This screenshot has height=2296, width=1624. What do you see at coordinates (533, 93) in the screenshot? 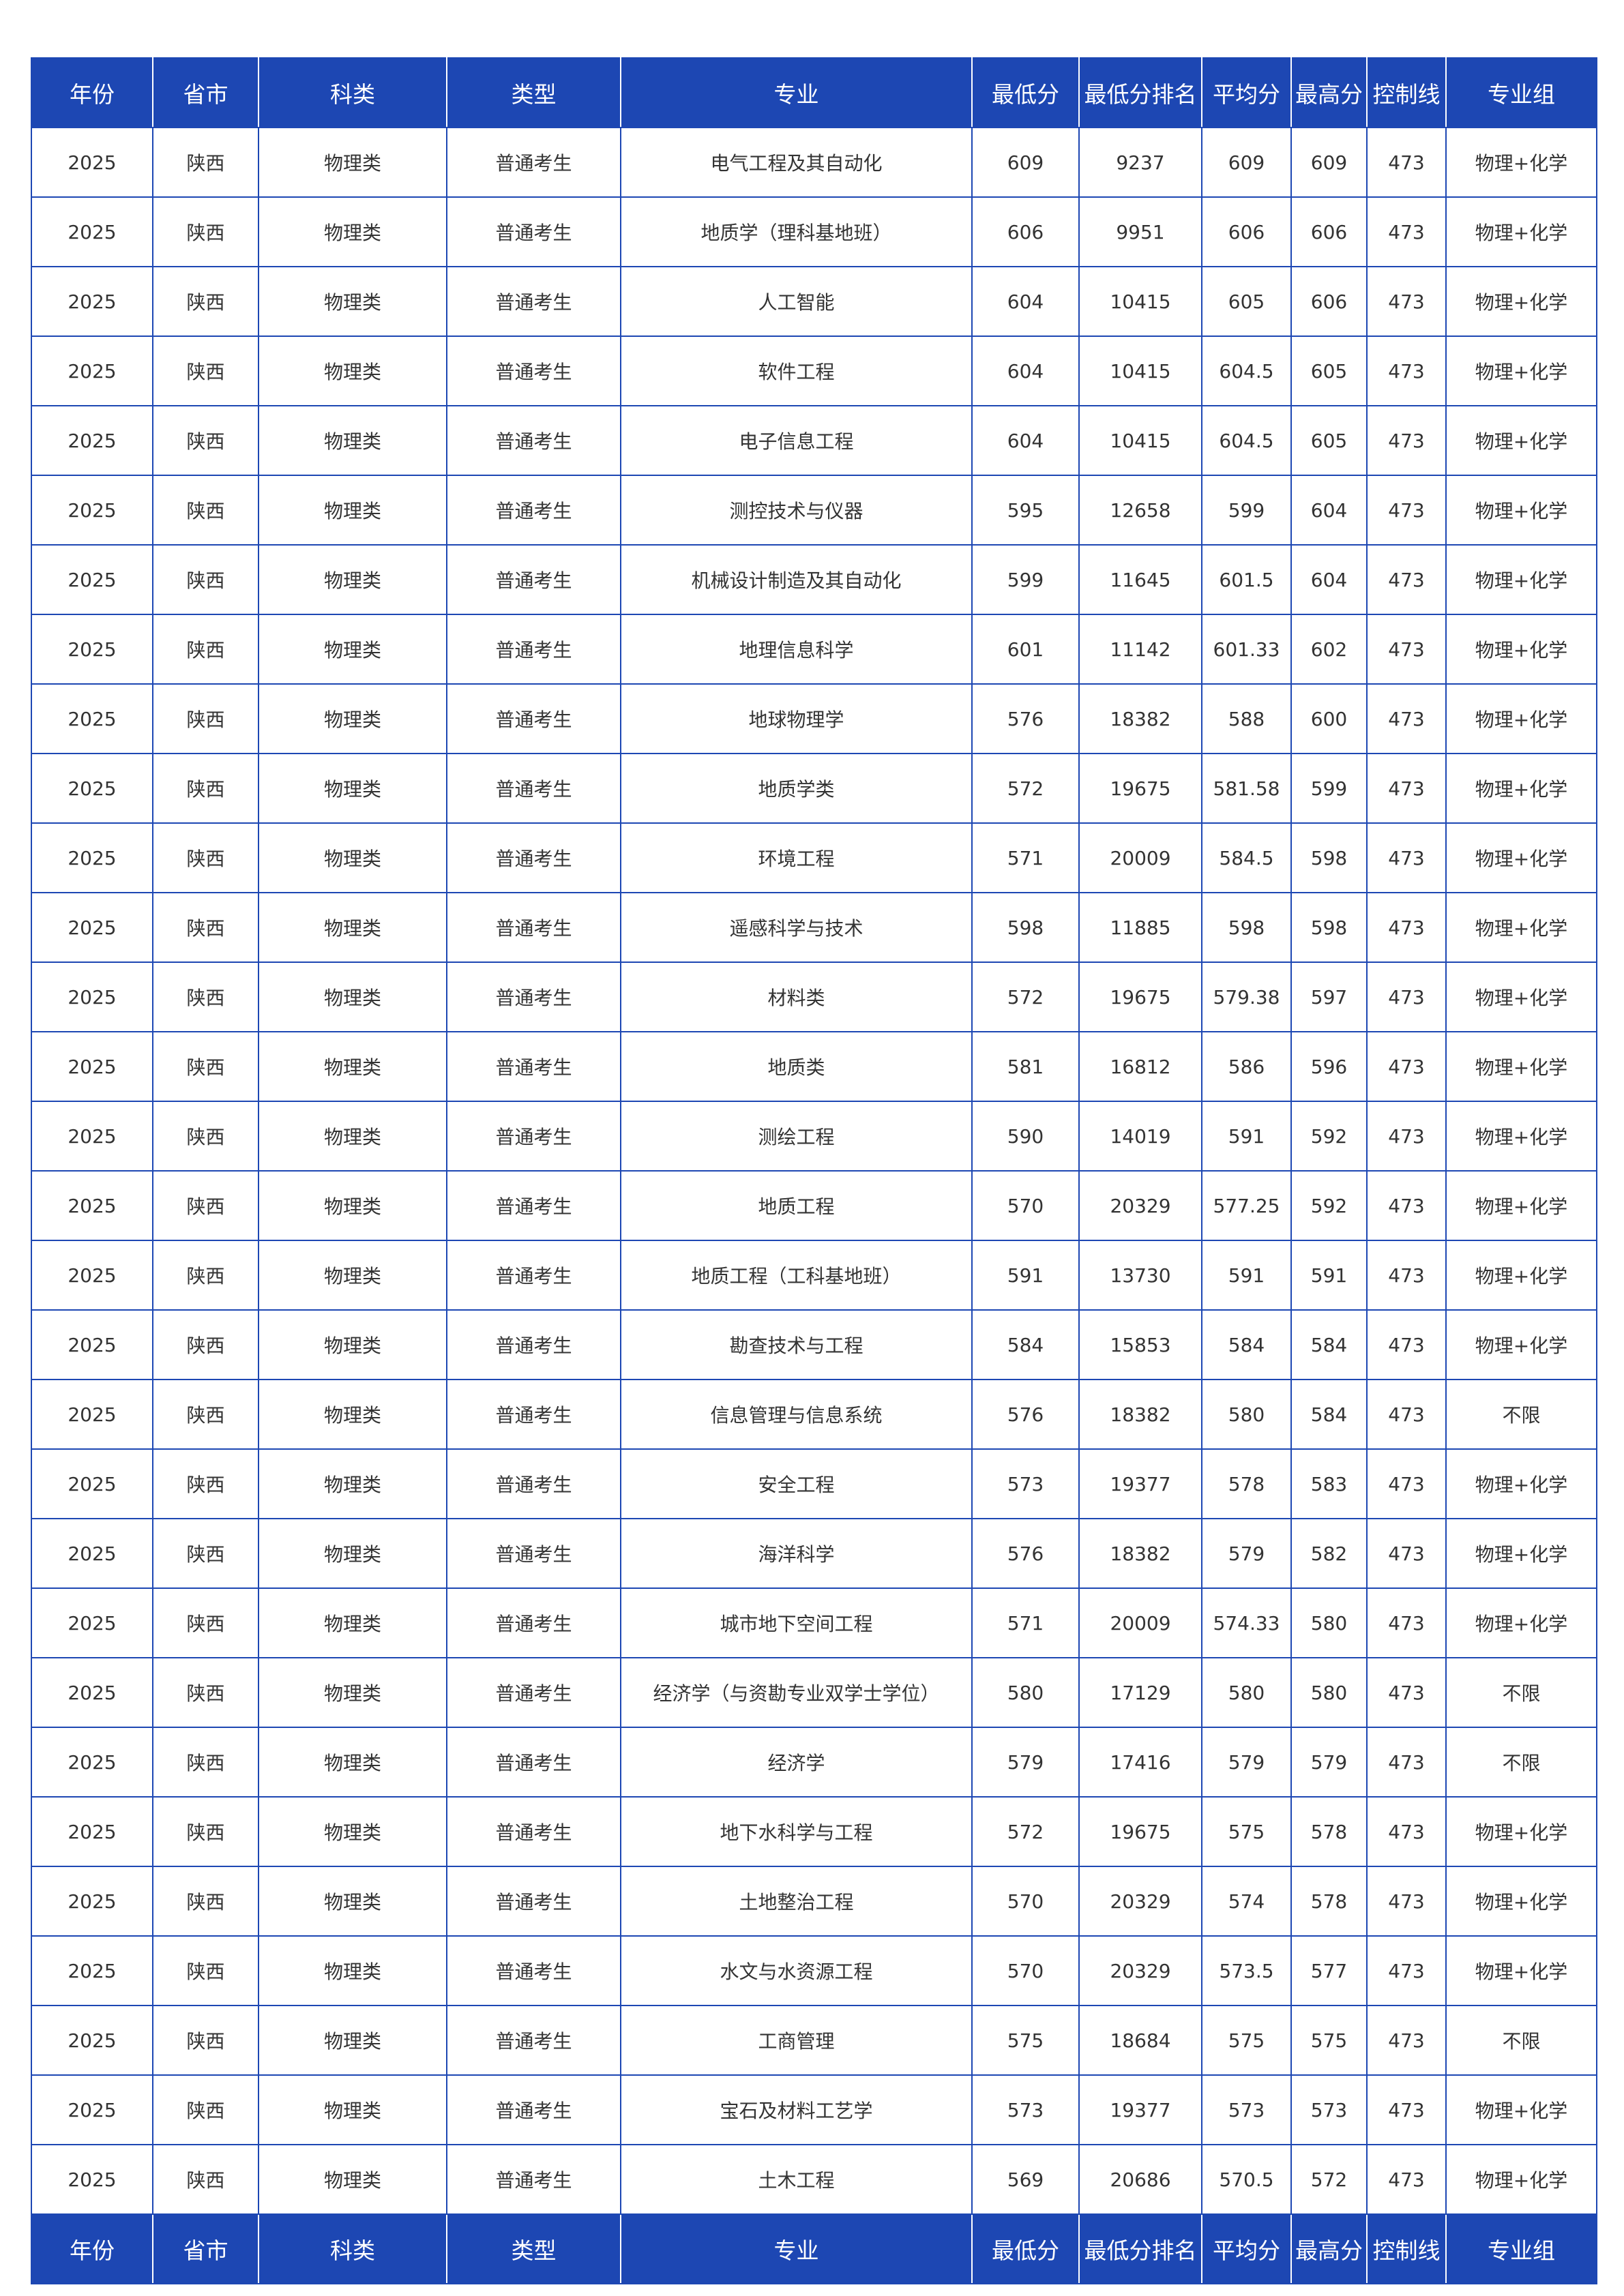
I see `column-header-candidate-type: 类型` at bounding box center [533, 93].